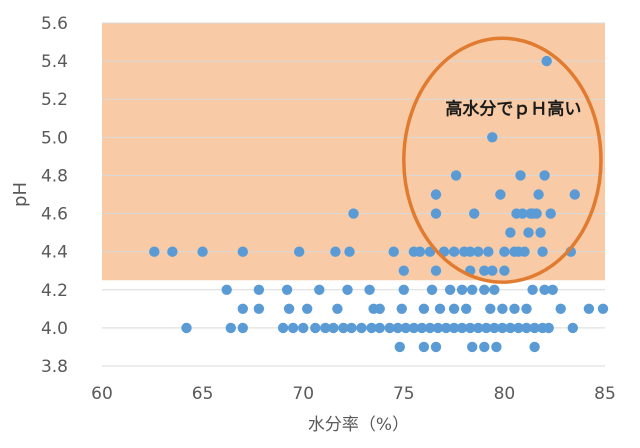 The image size is (640, 448). Describe the element at coordinates (404, 394) in the screenshot. I see `x-tick-label: 75` at that location.